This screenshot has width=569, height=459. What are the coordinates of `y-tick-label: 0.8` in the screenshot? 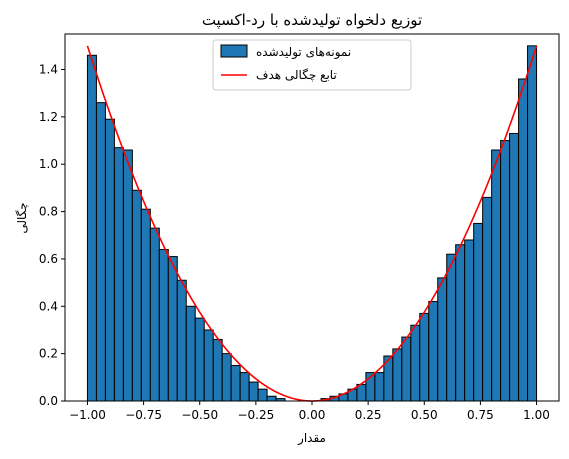 It's located at (48, 212).